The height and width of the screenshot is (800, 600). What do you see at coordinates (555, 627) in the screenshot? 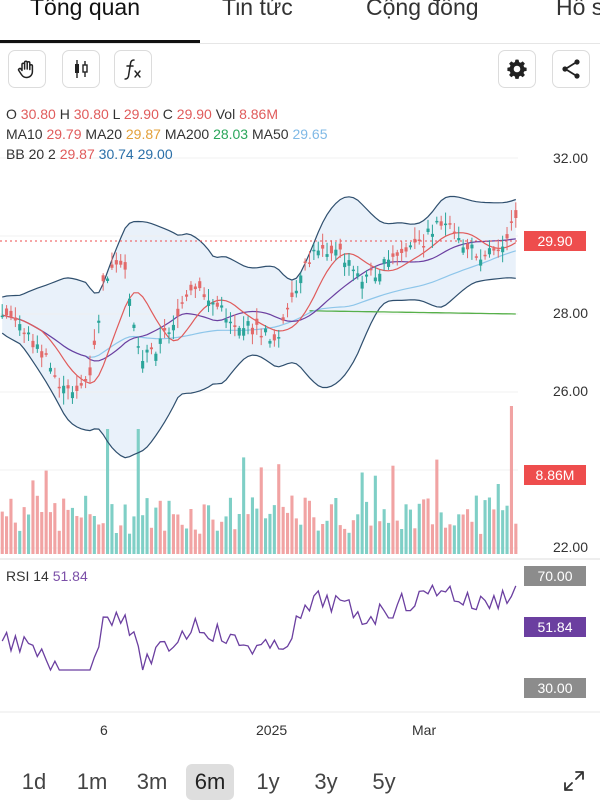
I see `rsi-value-tag: 51.84` at bounding box center [555, 627].